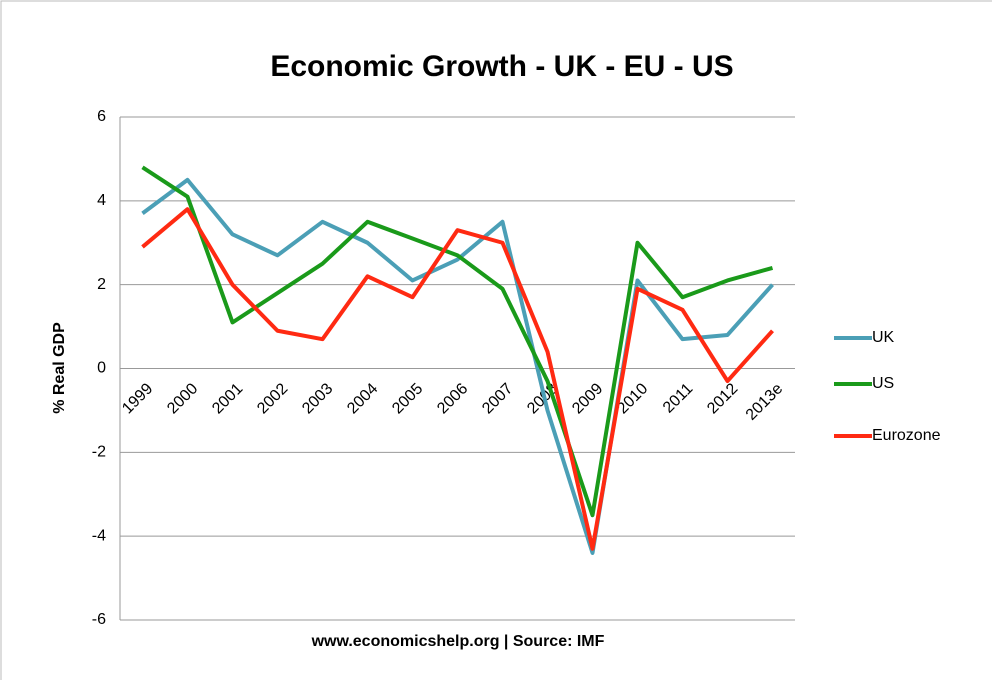 The height and width of the screenshot is (680, 992). What do you see at coordinates (722, 398) in the screenshot?
I see `x-tick-label: 2012` at bounding box center [722, 398].